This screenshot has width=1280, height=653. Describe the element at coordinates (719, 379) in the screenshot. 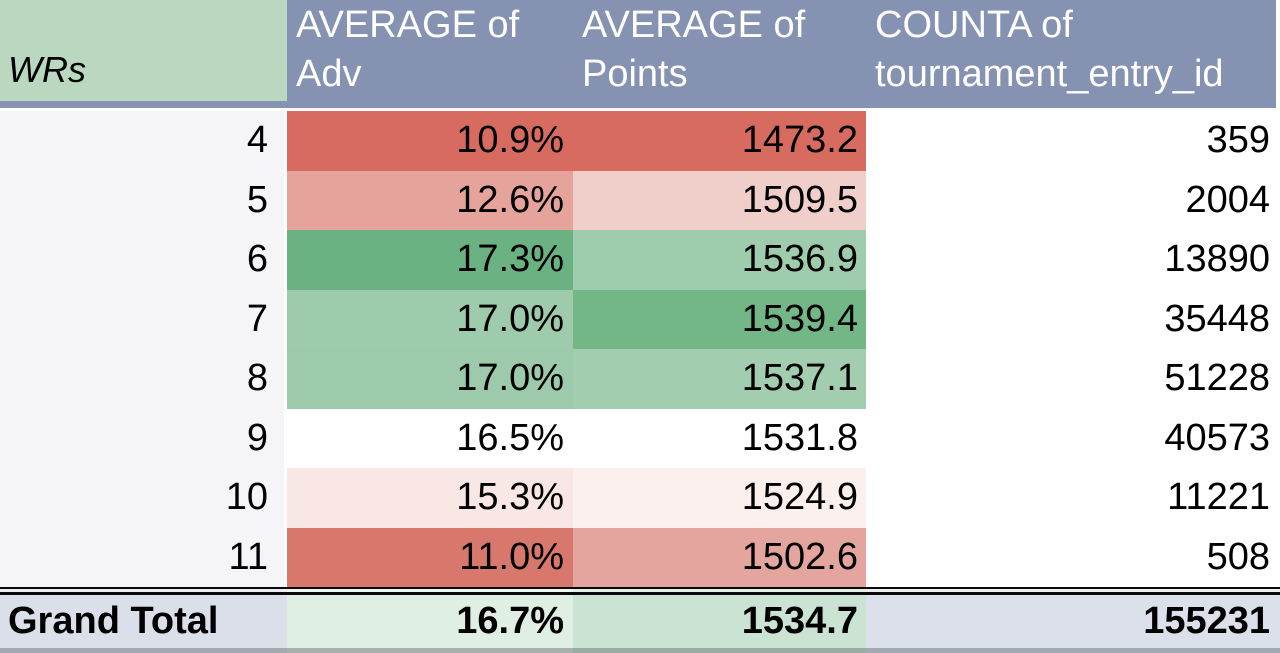

I see `avg-points-cell: 1537.1` at that location.